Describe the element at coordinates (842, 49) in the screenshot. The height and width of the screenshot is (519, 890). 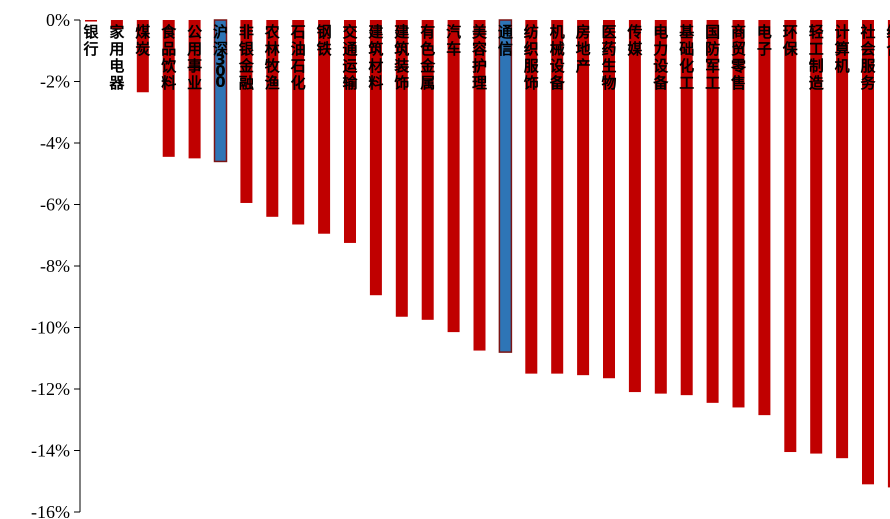
I see `category-label: 计算机` at that location.